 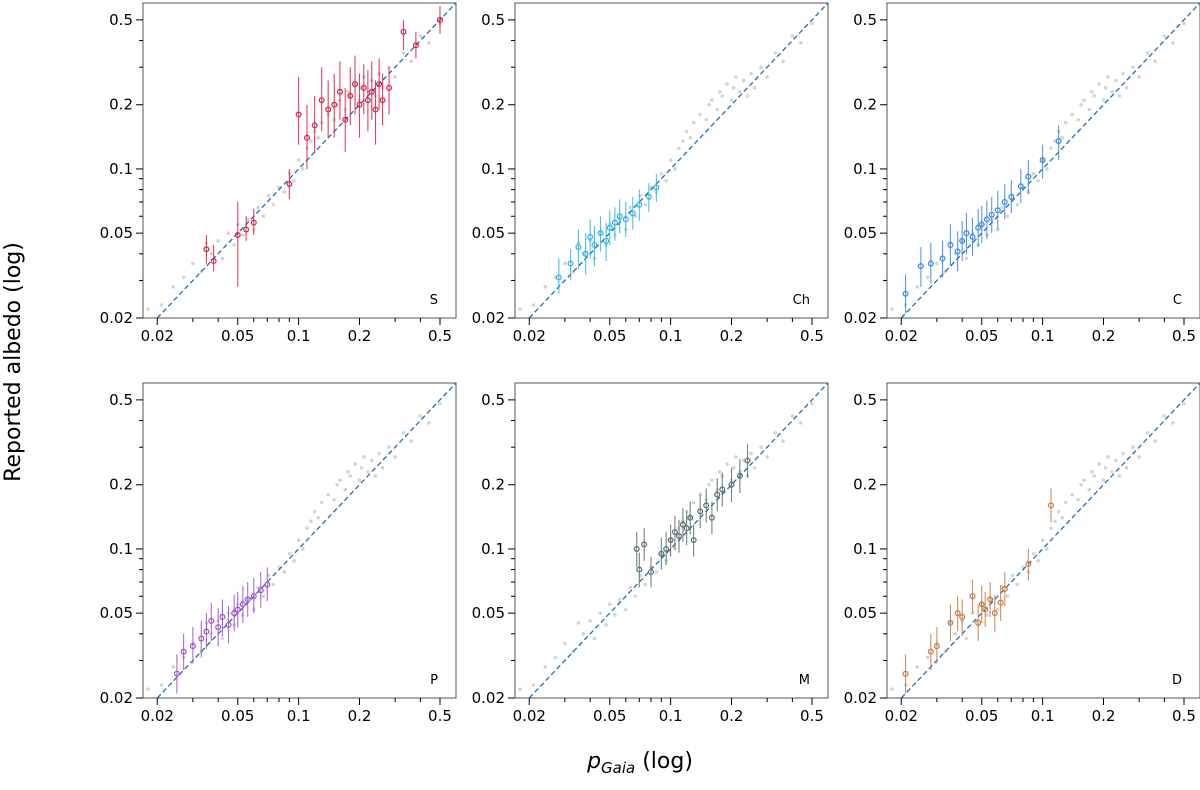 I want to click on x-tick-label: 0.05, so click(x=609, y=716).